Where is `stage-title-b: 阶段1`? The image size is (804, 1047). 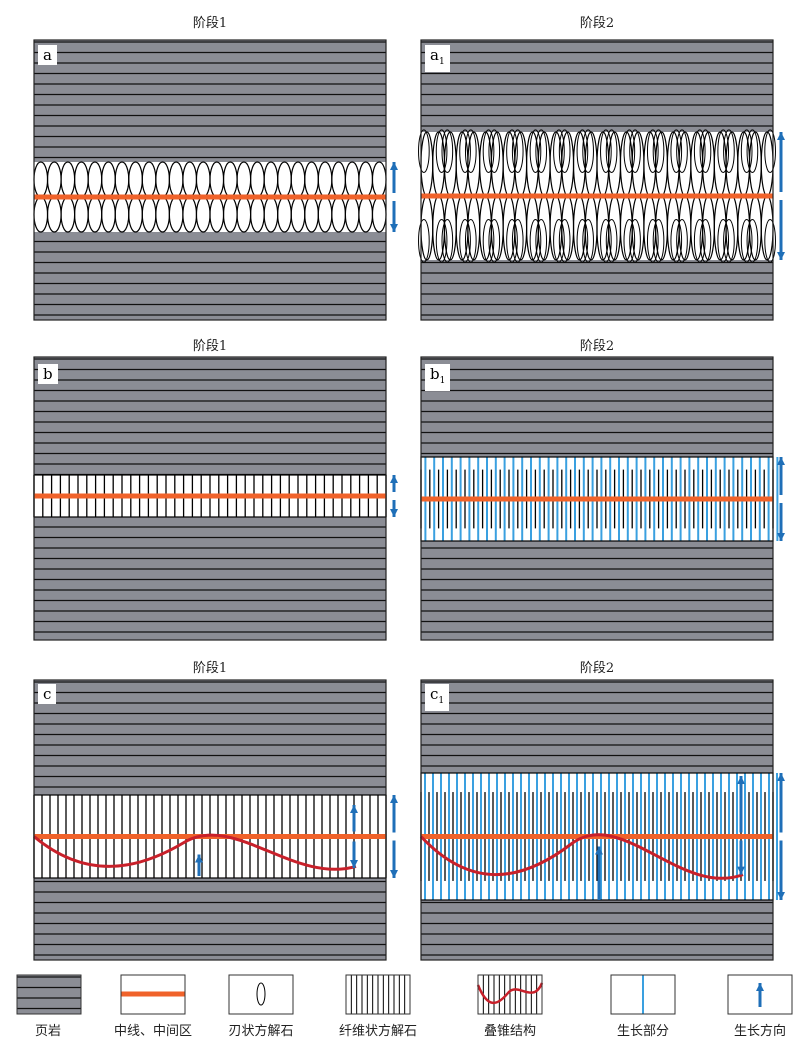 stage-title-b: 阶段1 is located at coordinates (210, 346).